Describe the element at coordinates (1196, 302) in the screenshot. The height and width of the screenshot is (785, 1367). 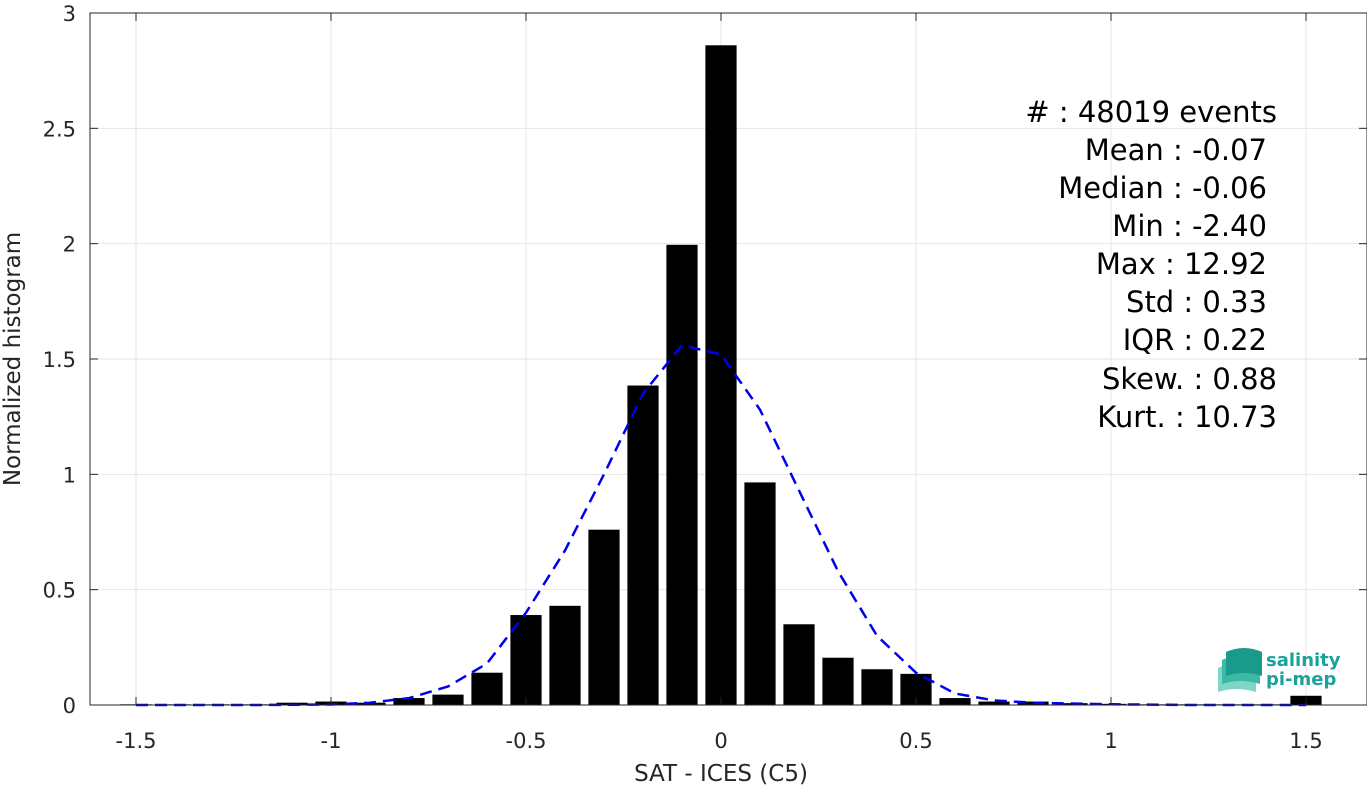
I see `stat-std: Std : 0.33` at that location.